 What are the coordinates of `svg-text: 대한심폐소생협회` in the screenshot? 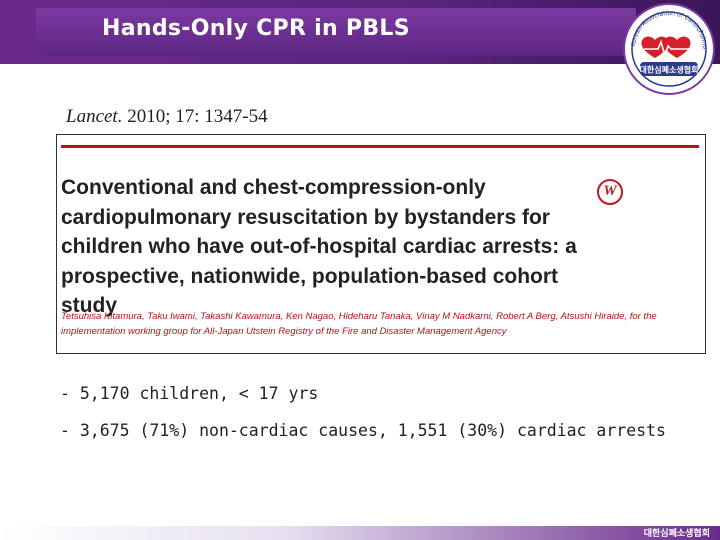 It's located at (669, 70).